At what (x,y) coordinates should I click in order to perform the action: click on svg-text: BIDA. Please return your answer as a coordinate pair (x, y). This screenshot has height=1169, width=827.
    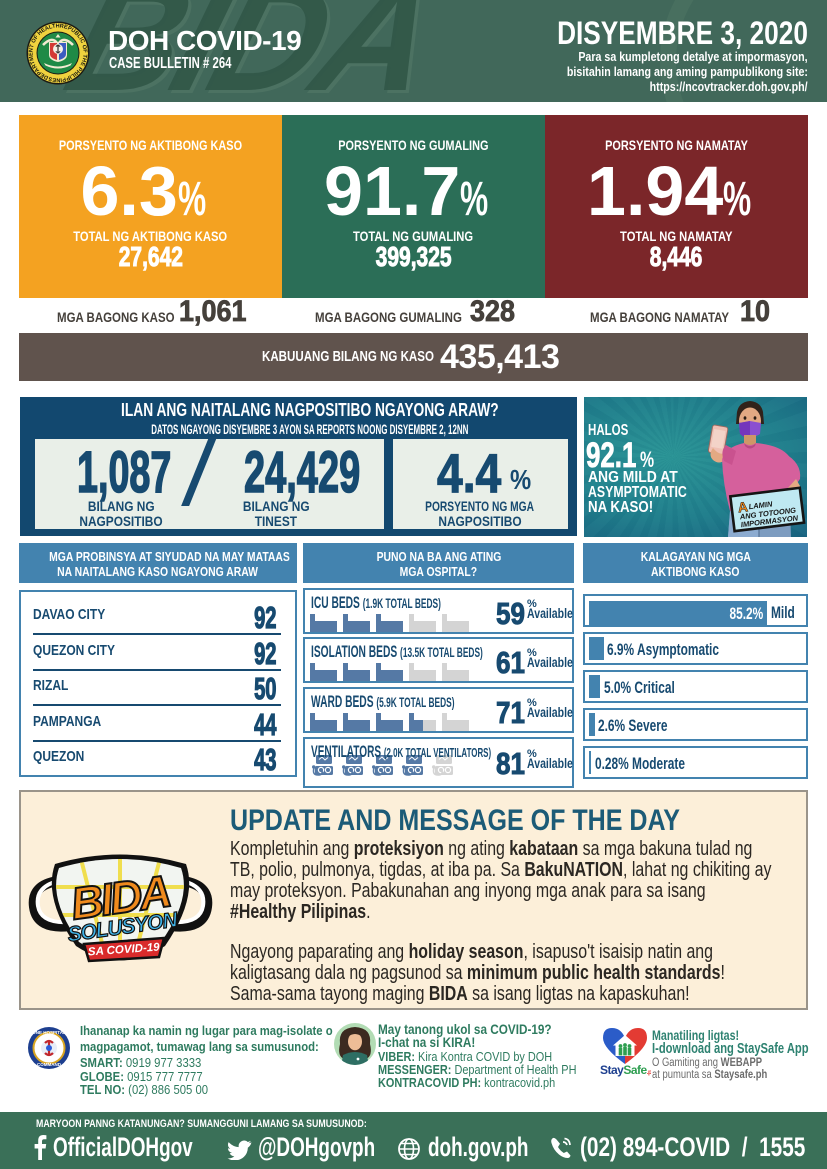
    Looking at the image, I should click on (120, 897).